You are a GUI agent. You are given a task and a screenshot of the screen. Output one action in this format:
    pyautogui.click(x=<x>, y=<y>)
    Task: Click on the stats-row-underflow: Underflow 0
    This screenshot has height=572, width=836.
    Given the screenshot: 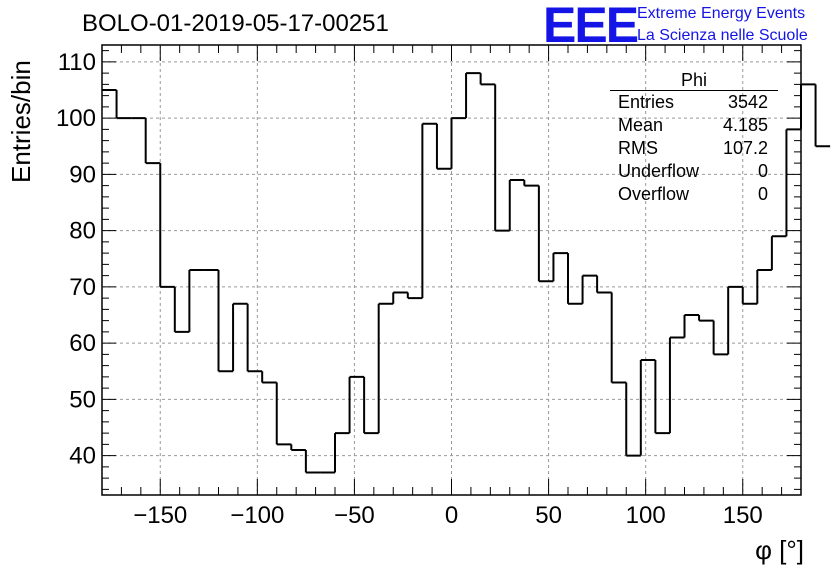 What is the action you would take?
    pyautogui.click(x=694, y=171)
    